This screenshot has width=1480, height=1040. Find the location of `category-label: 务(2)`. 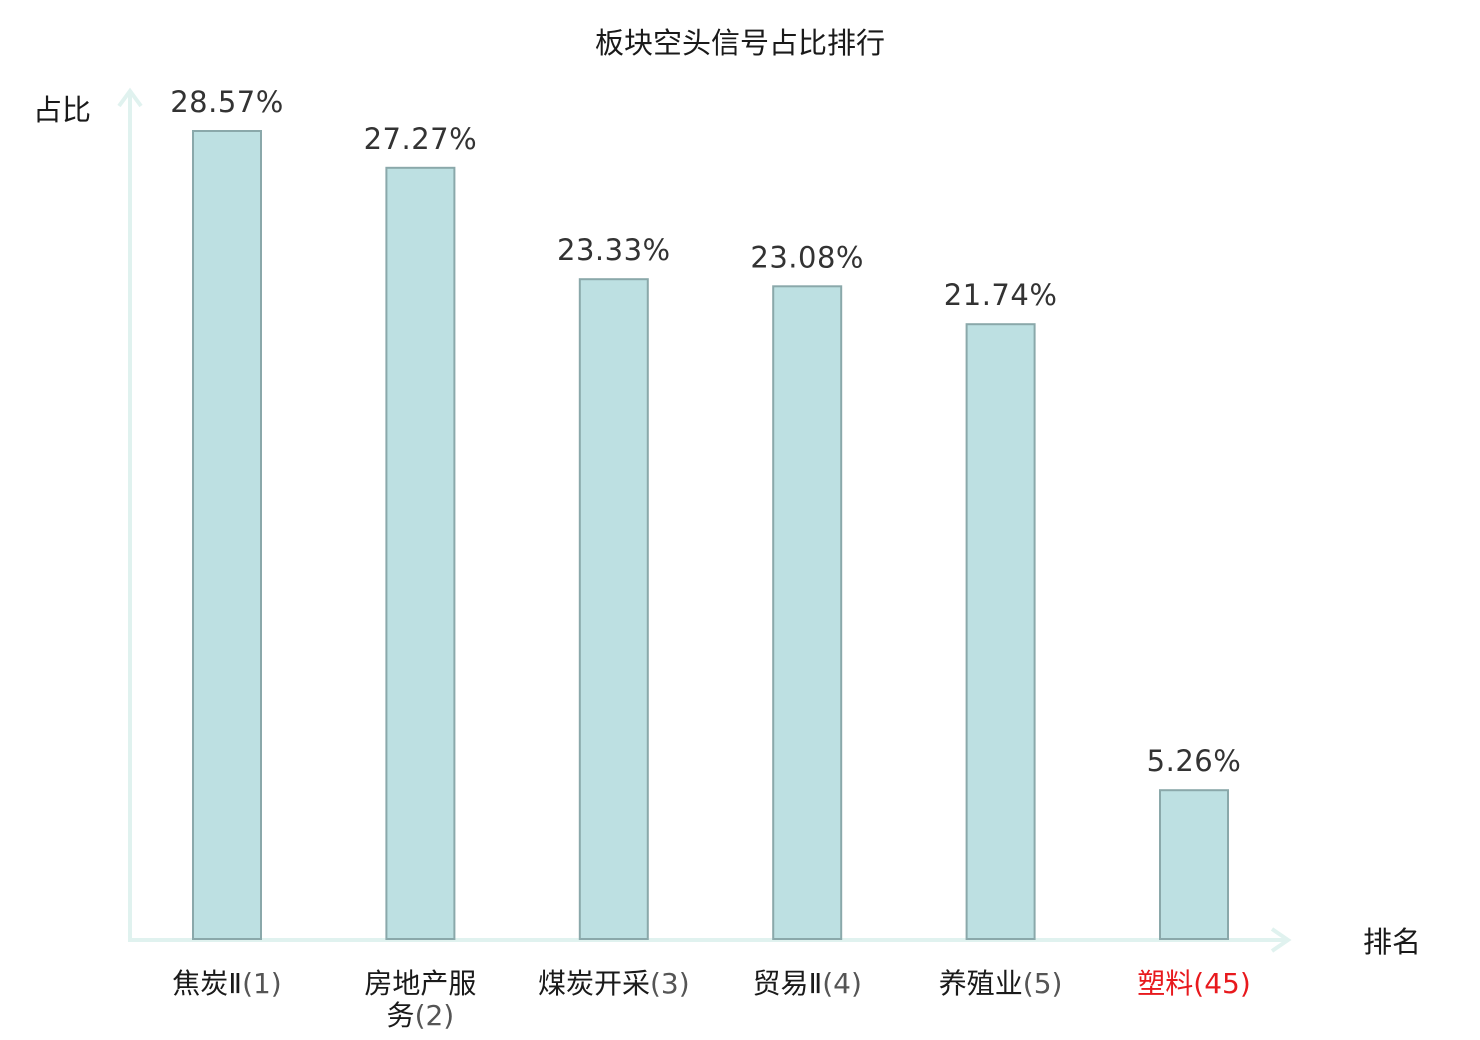

category-label: 务(2) is located at coordinates (421, 1015).